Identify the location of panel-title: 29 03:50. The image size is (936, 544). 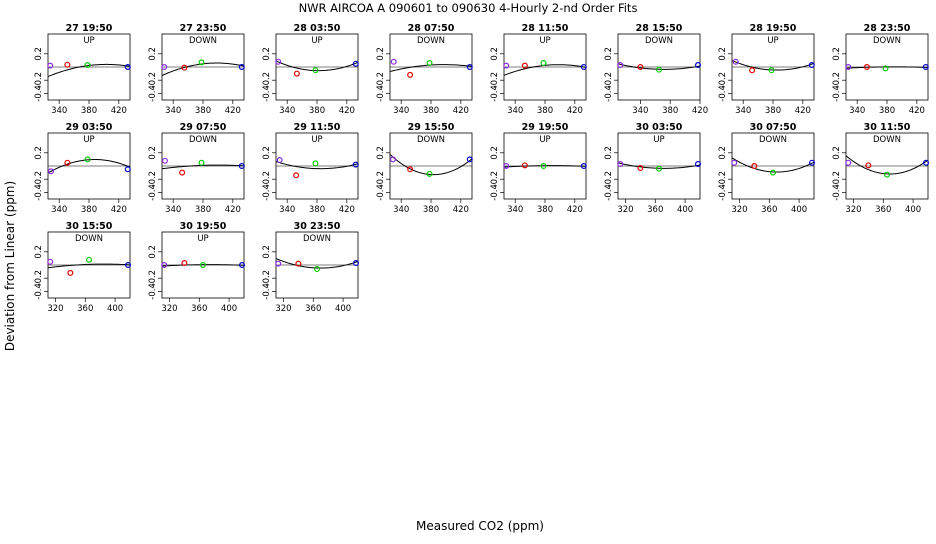
(89, 127).